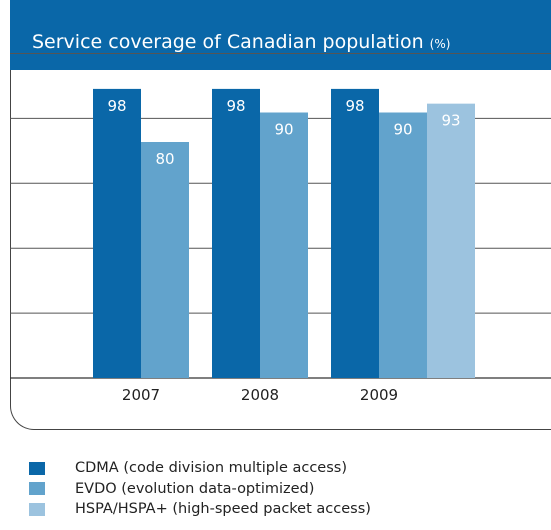 The image size is (551, 530). Describe the element at coordinates (223, 509) in the screenshot. I see `legend-label-hspa: HSPA/HSPA+ (high-speed packet access)` at that location.